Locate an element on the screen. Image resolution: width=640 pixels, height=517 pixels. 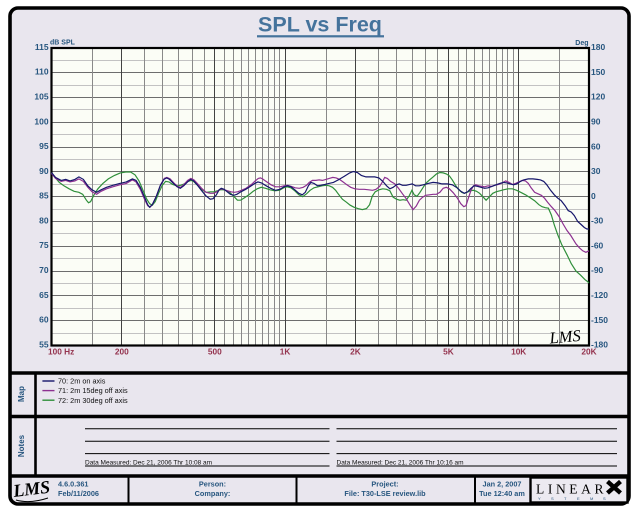
svg-text: 500 is located at coordinates (215, 352).